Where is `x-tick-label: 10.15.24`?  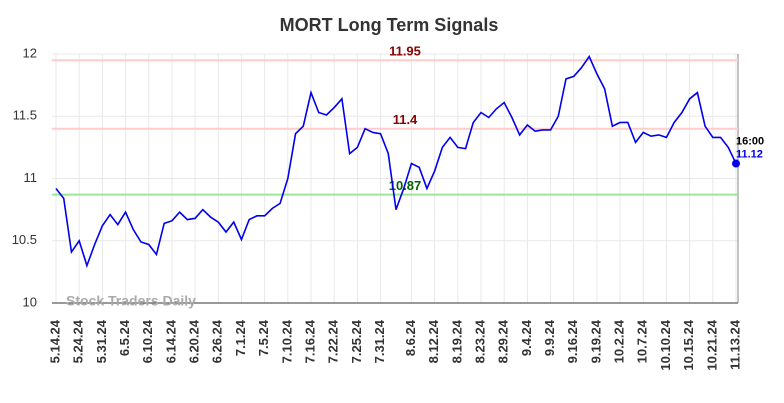
x-tick-label: 10.15.24 is located at coordinates (688, 344).